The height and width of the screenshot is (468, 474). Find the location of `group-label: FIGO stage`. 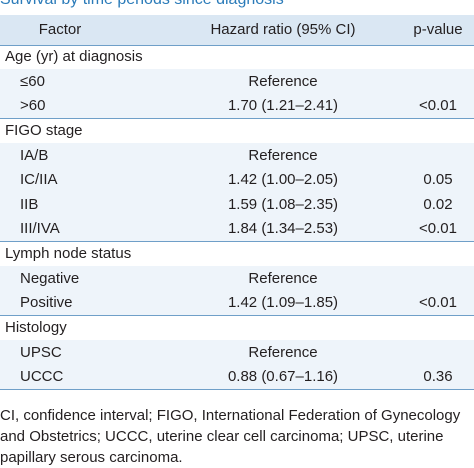

group-label: FIGO stage is located at coordinates (44, 130).